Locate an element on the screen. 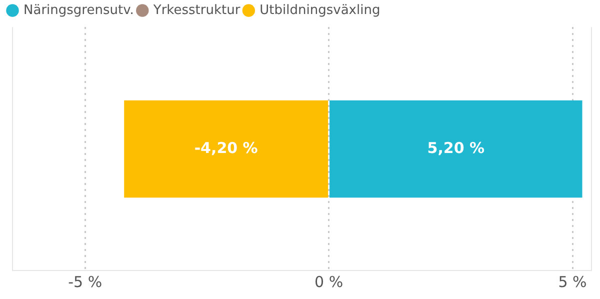  legend-label: Yrkesstruktur is located at coordinates (196, 10).